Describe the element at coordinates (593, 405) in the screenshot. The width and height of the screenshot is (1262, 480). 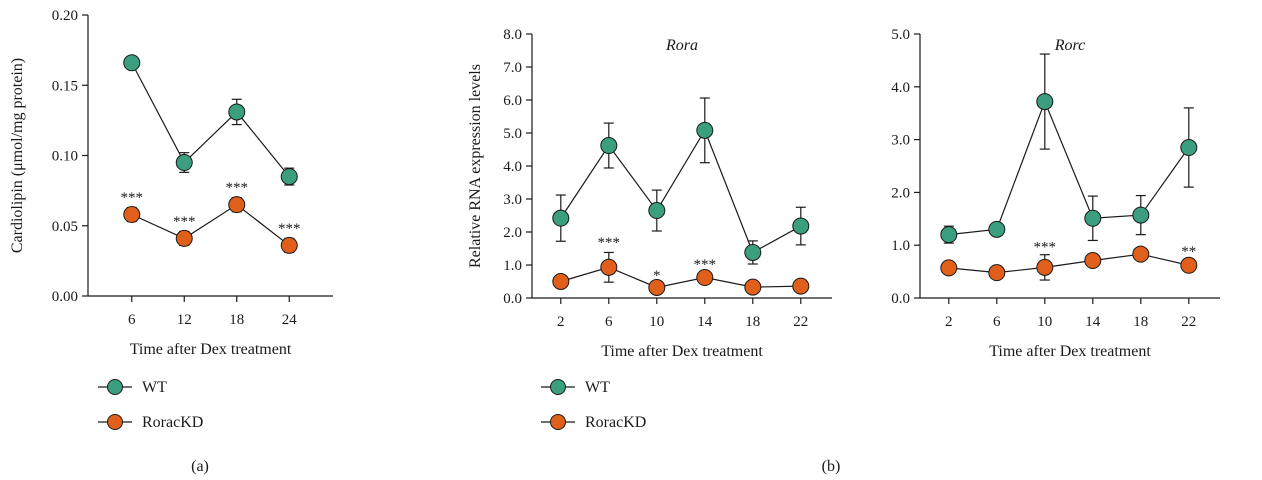
I see `legend-b: WT RoracKD` at that location.